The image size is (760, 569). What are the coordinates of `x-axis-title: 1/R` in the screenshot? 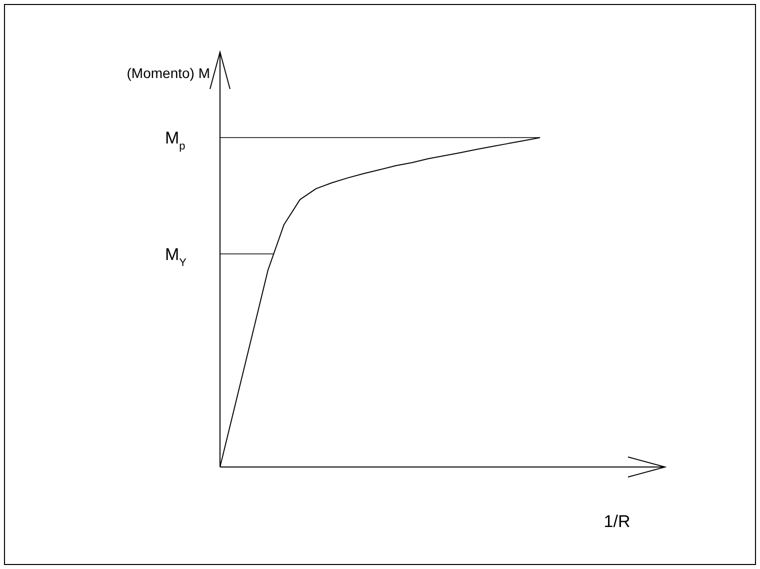 It's located at (617, 521).